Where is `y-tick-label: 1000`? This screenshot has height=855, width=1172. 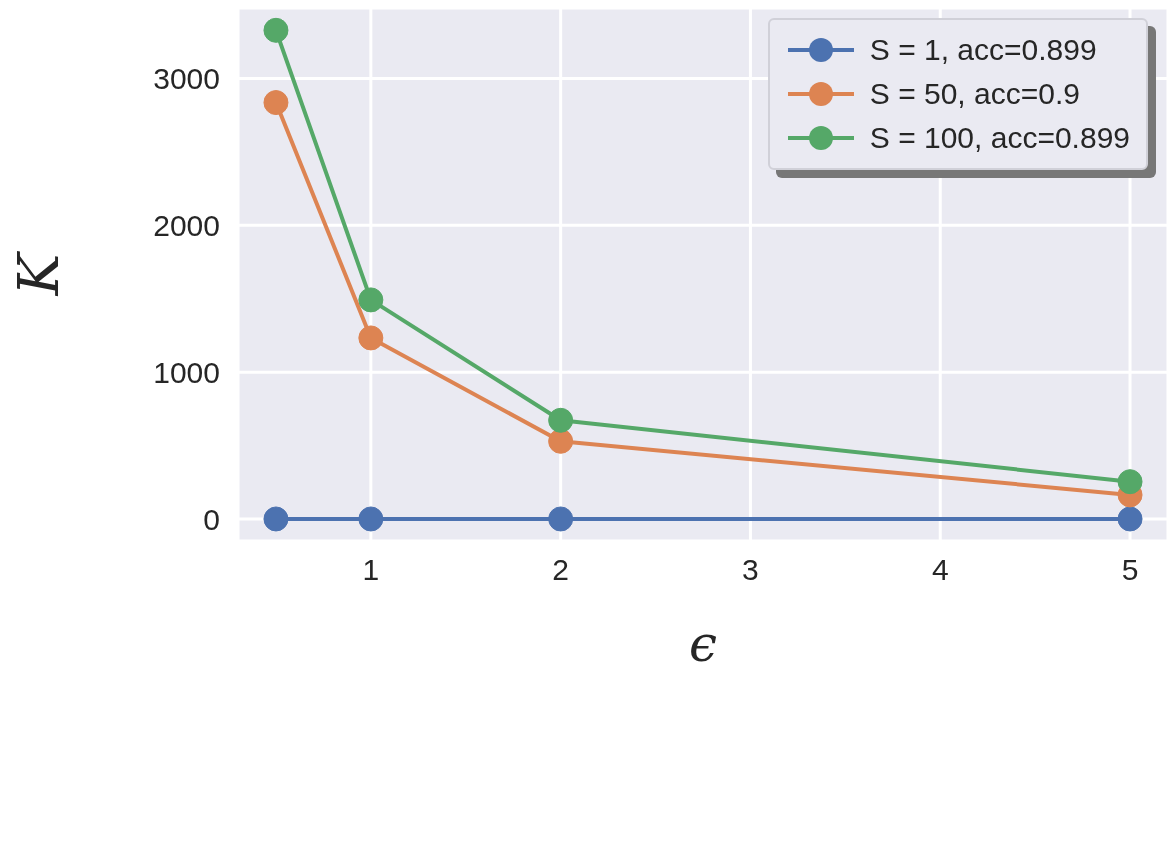 y-tick-label: 1000 is located at coordinates (186, 372).